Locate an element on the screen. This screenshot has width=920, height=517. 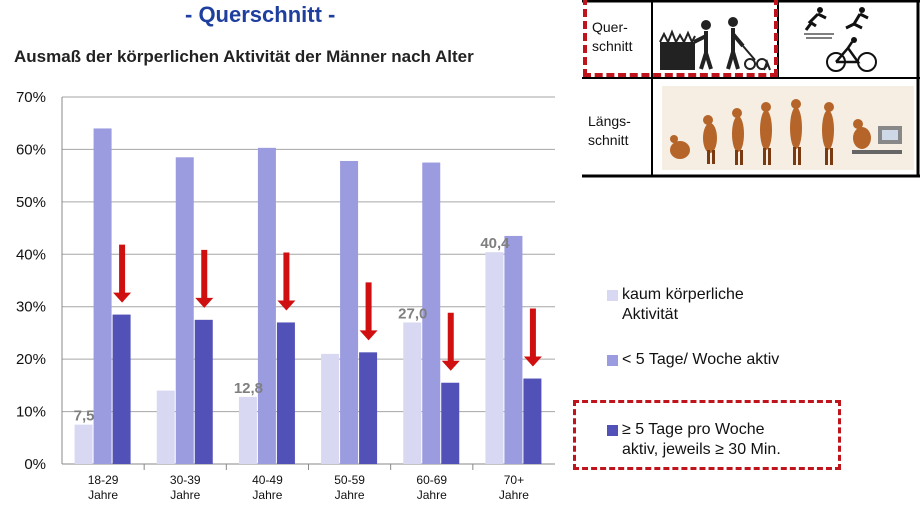
y-tick-label: 60% is located at coordinates (31, 149).